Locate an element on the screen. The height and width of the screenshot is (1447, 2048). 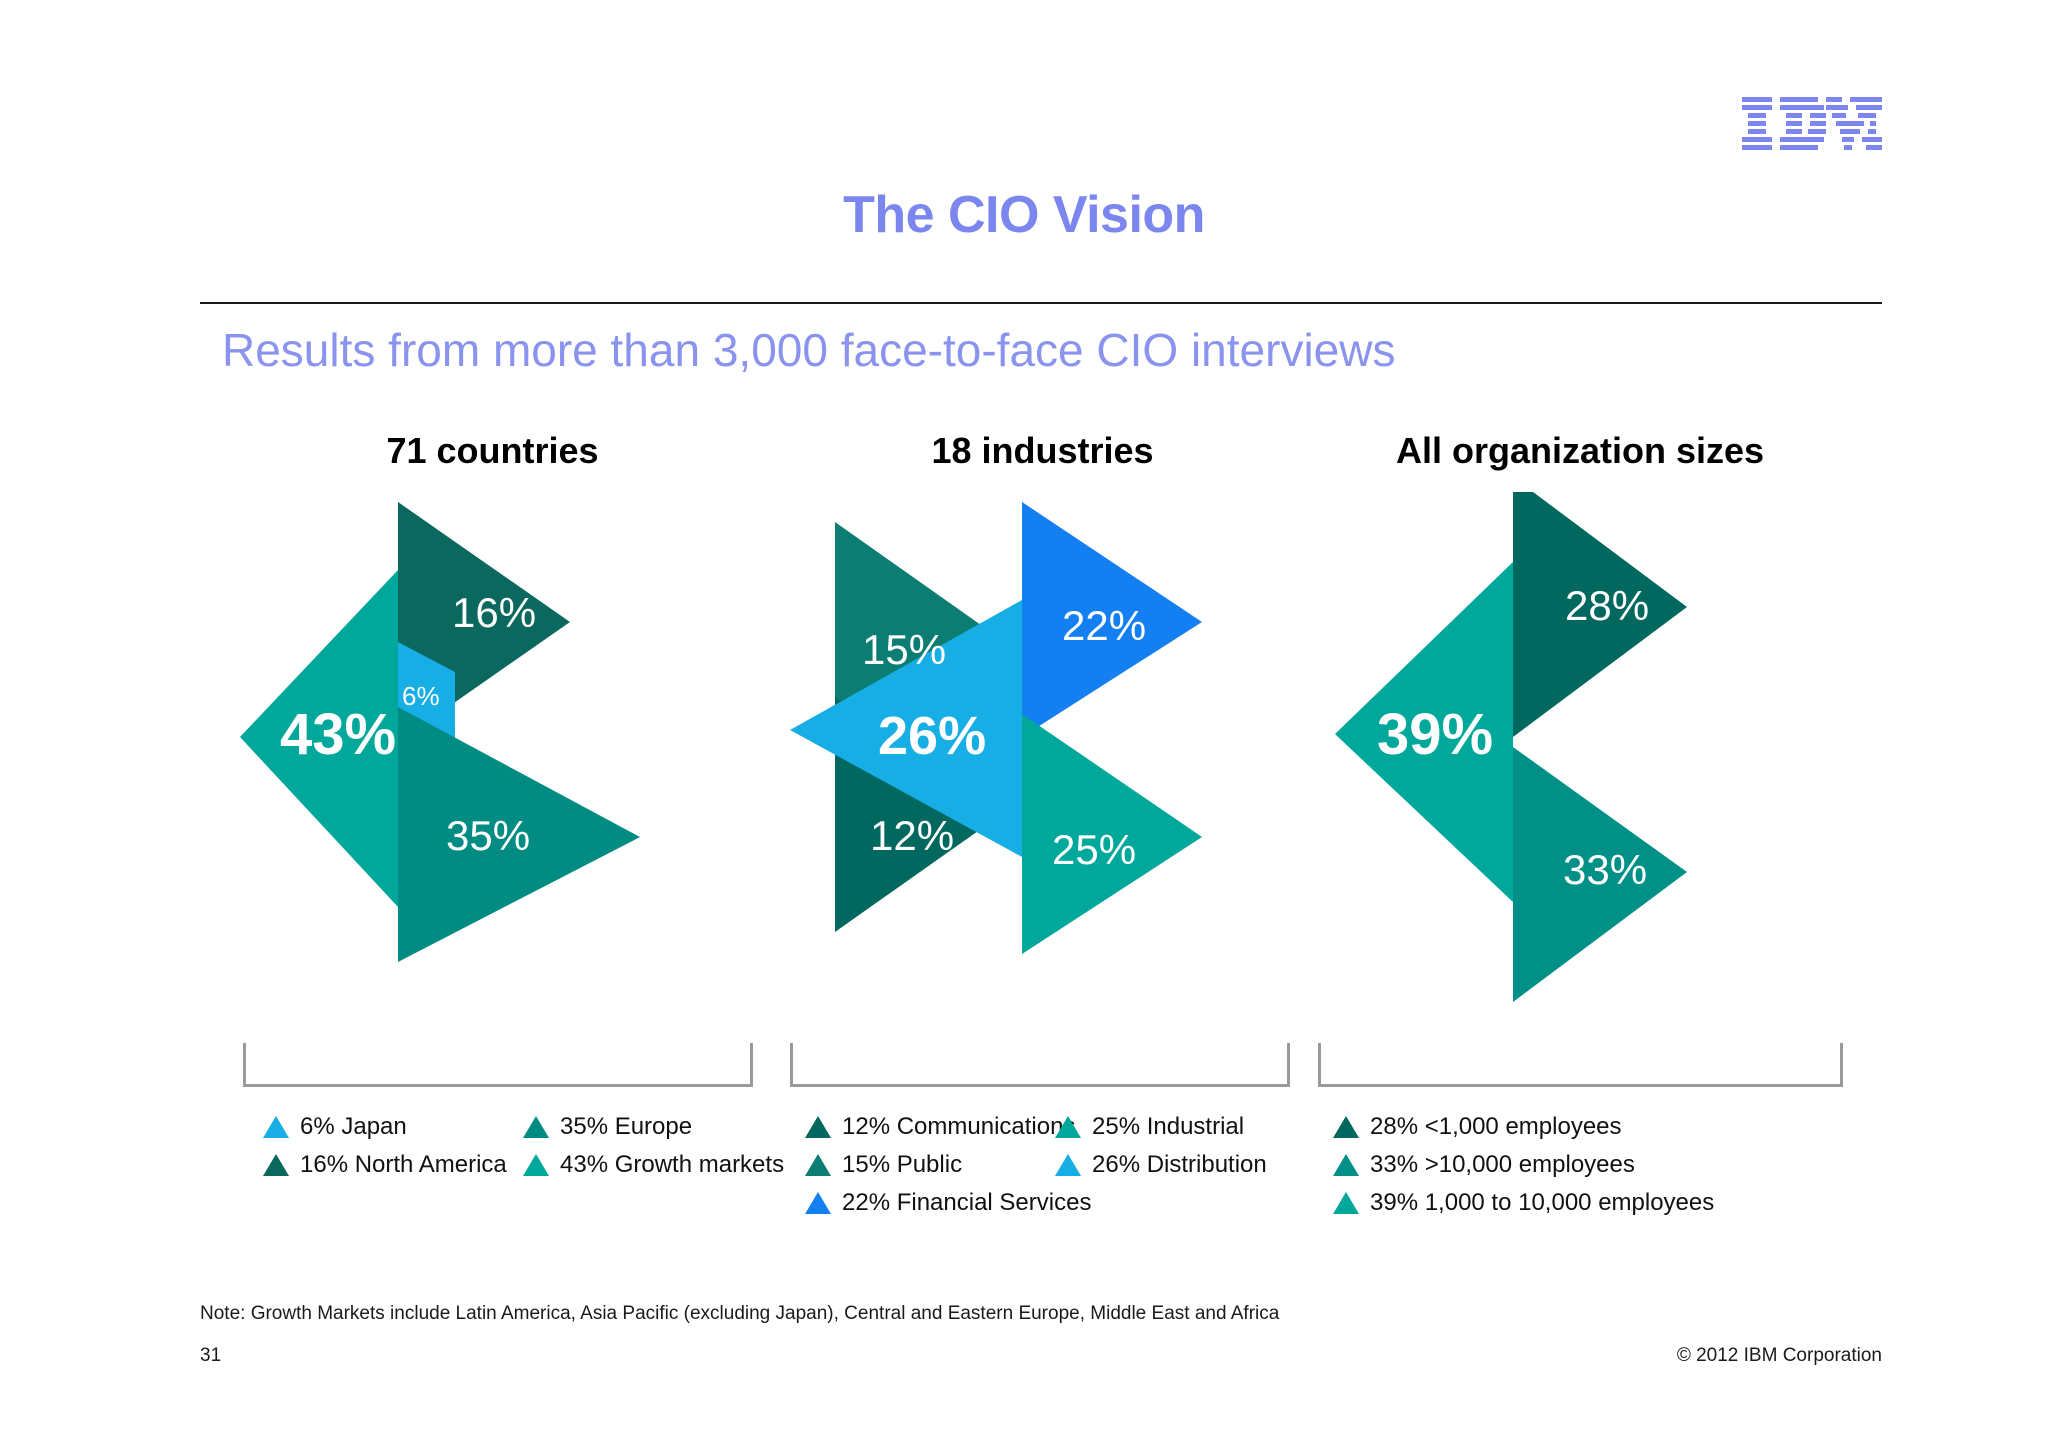
chart-countries: 16% 6% 35% 43% is located at coordinates (440, 732).